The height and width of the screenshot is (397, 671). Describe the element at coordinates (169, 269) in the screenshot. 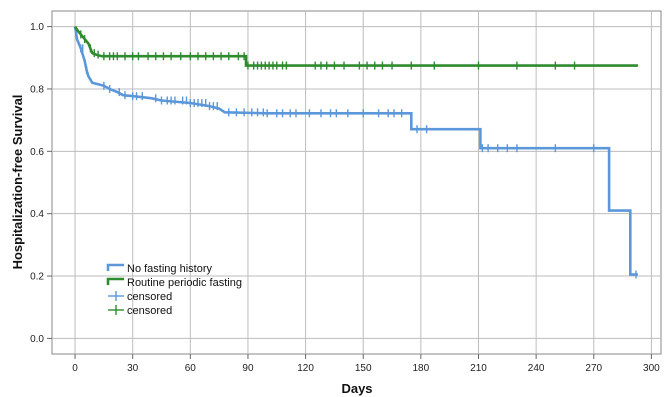

I see `legend-label: No fasting history` at that location.